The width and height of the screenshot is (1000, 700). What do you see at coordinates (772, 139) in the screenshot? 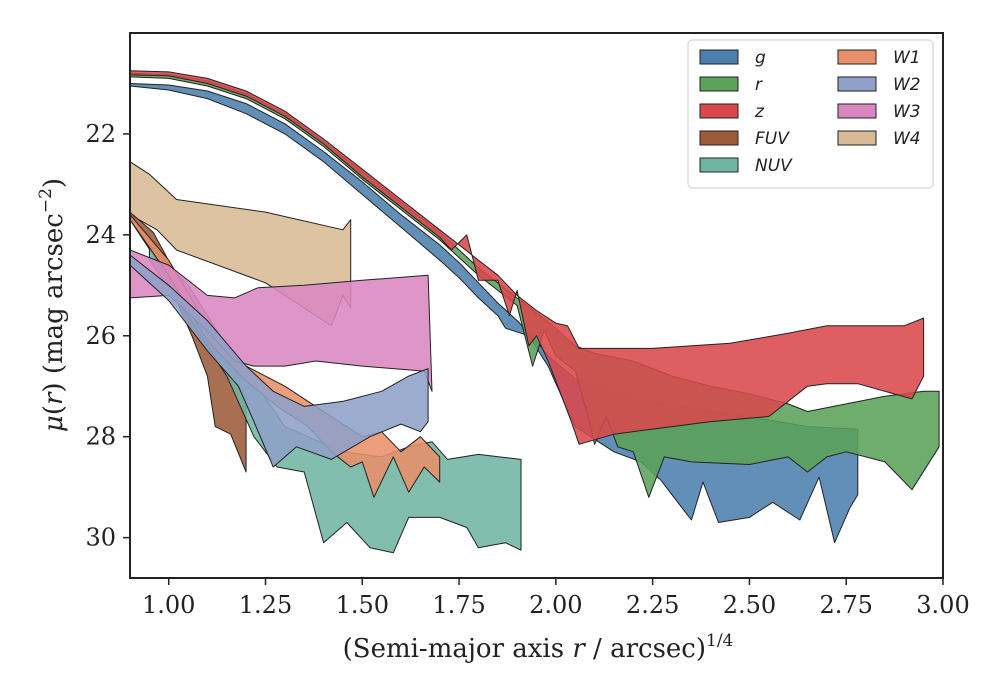
I see `legend-label-fuv: FUV` at bounding box center [772, 139].